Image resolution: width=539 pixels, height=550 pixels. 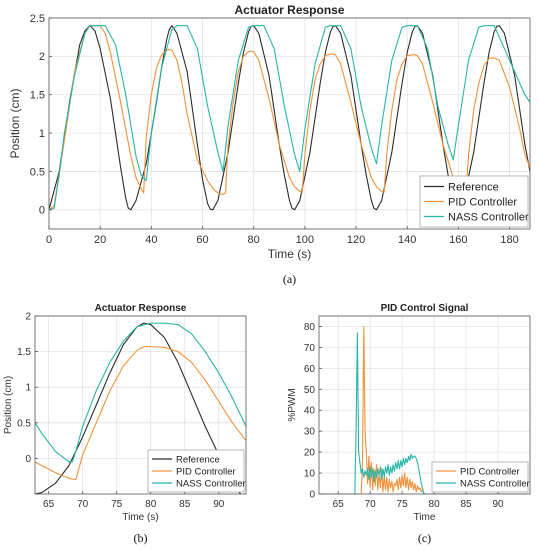 I want to click on x-tick-label: 120, so click(x=356, y=240).